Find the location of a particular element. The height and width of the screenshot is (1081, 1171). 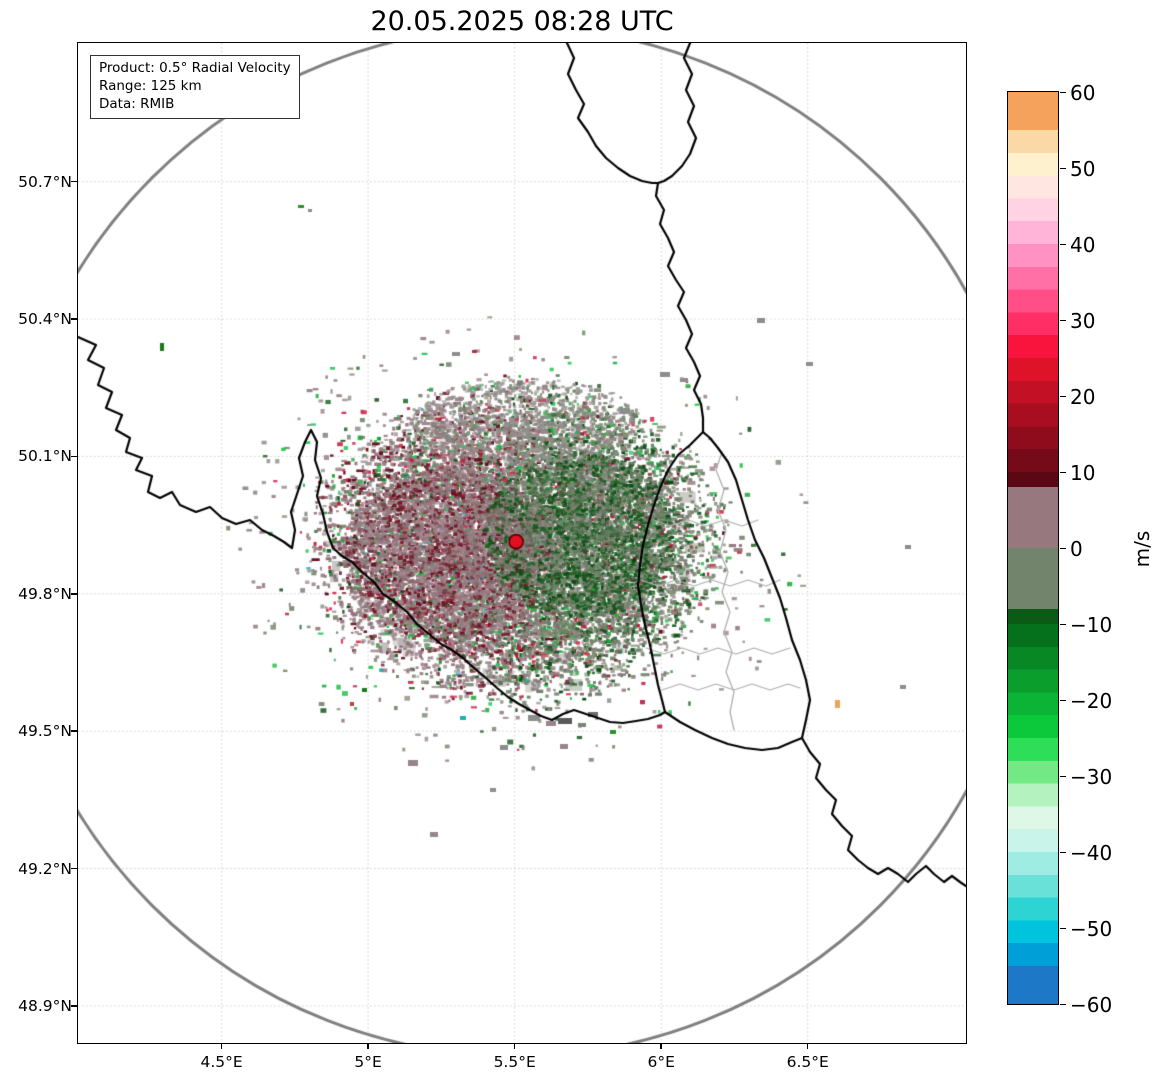

y-tick-label: 49.2°N is located at coordinates (45, 868).